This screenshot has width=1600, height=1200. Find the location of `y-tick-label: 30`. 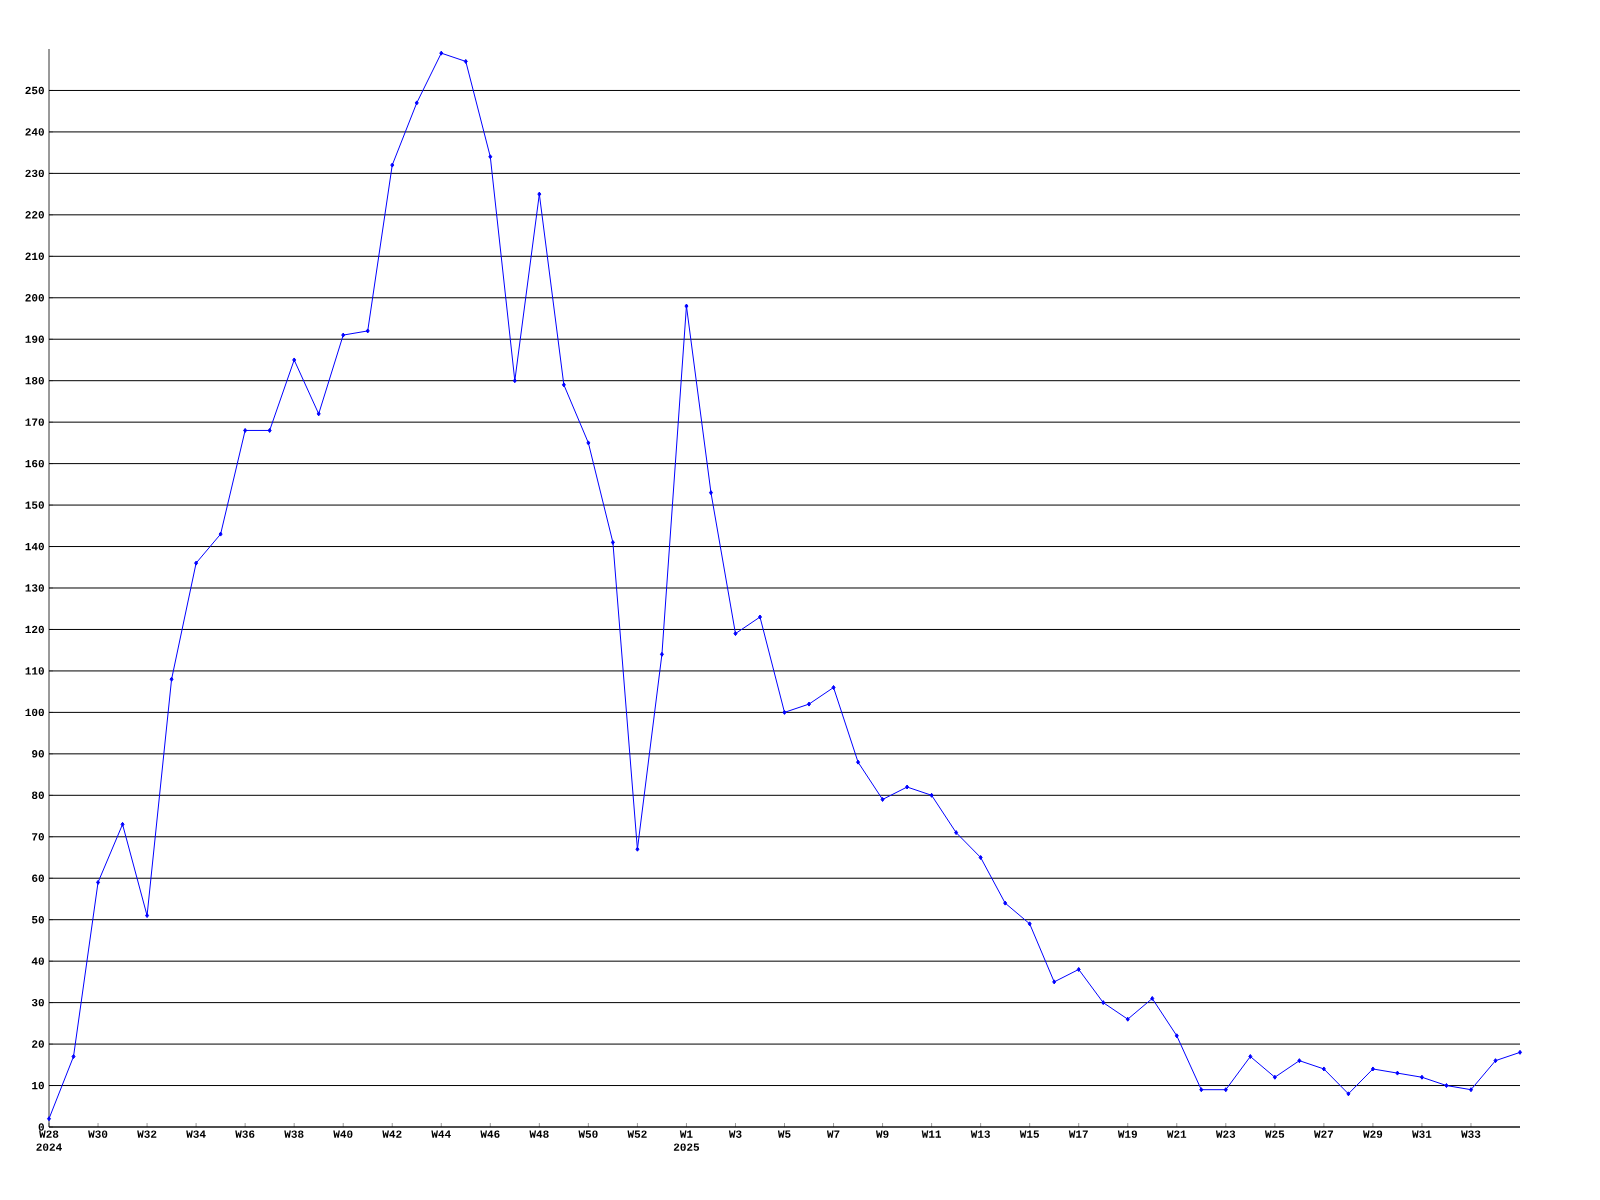

y-tick-label: 30 is located at coordinates (37, 1002).